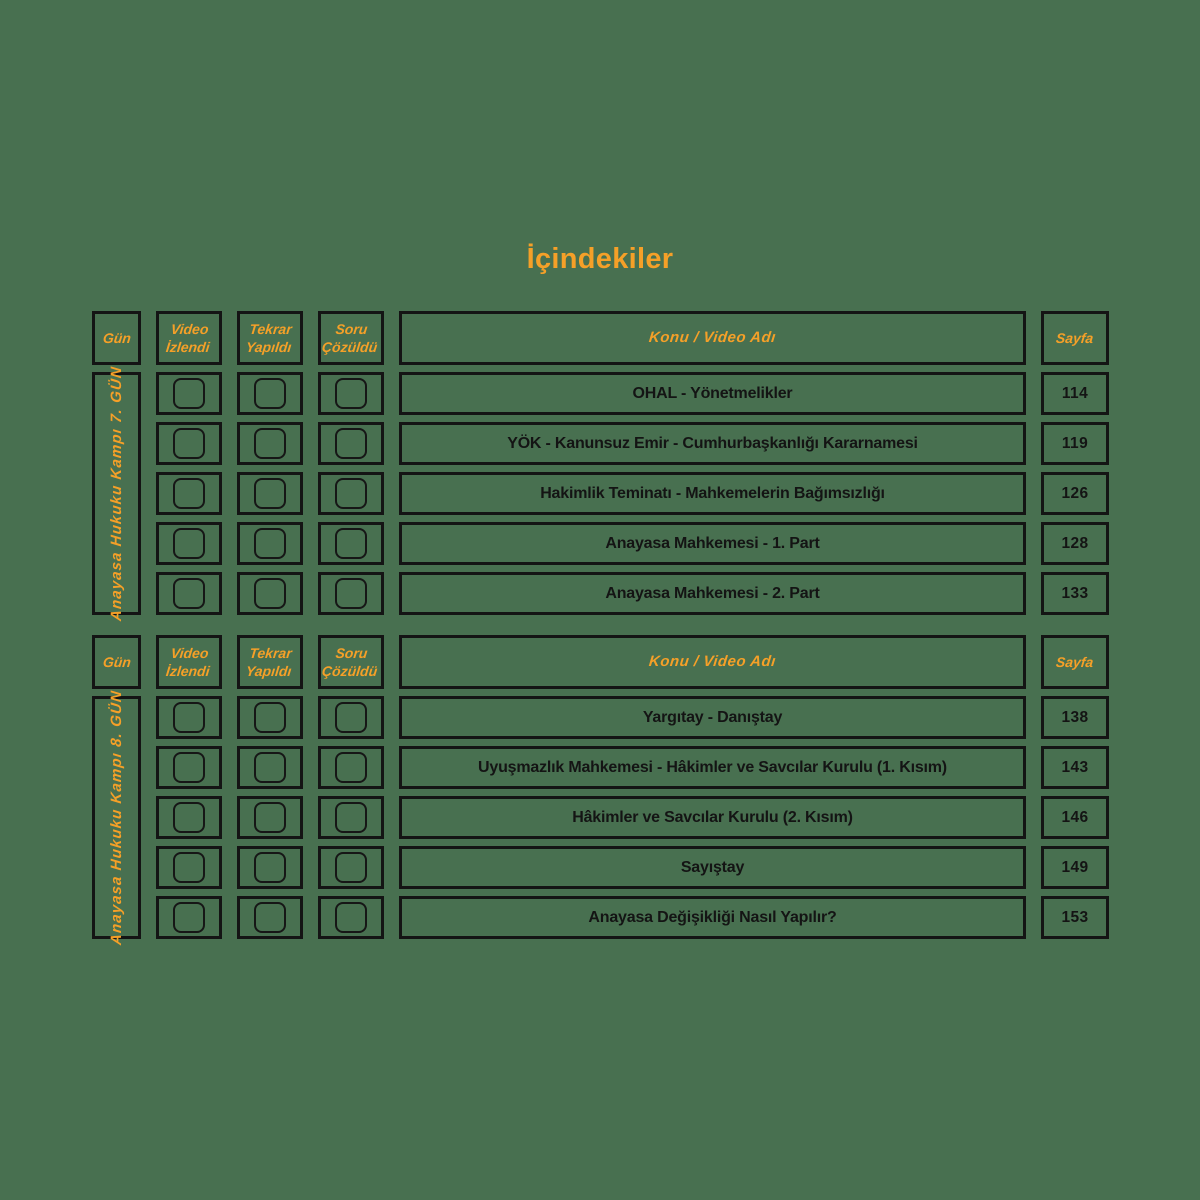 This screenshot has width=1200, height=1200. What do you see at coordinates (712, 593) in the screenshot?
I see `topic-label: Anayasa Mahkemesi - 2. Part` at bounding box center [712, 593].